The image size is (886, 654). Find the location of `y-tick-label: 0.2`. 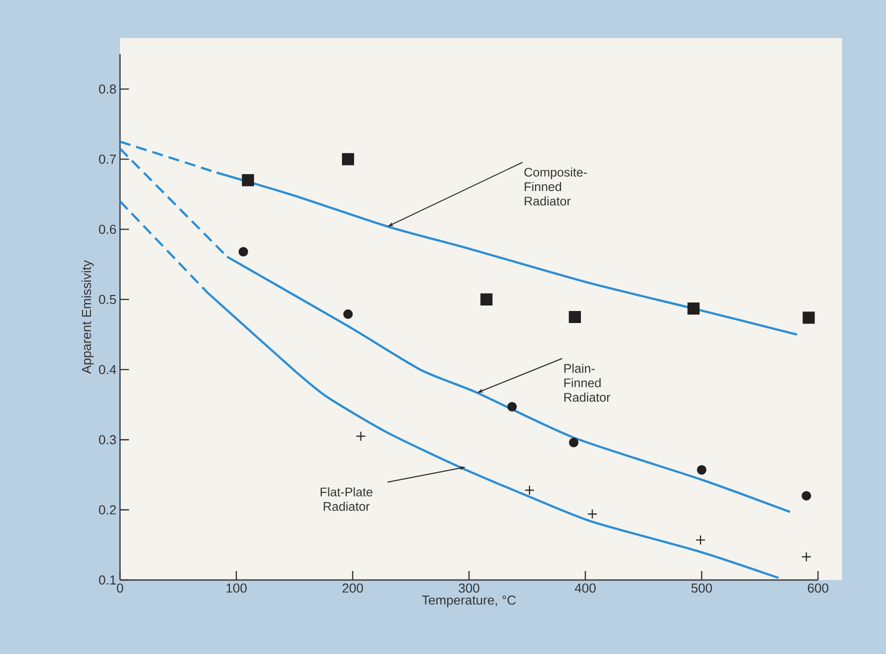

y-tick-label: 0.2 is located at coordinates (107, 509).